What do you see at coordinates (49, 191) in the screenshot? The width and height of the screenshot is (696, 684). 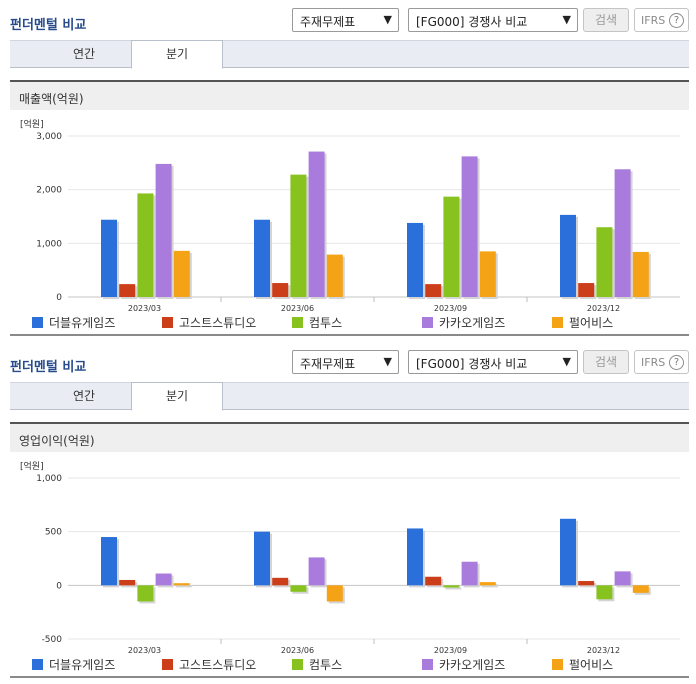 I see `y-tick-label: 2,000` at bounding box center [49, 191].